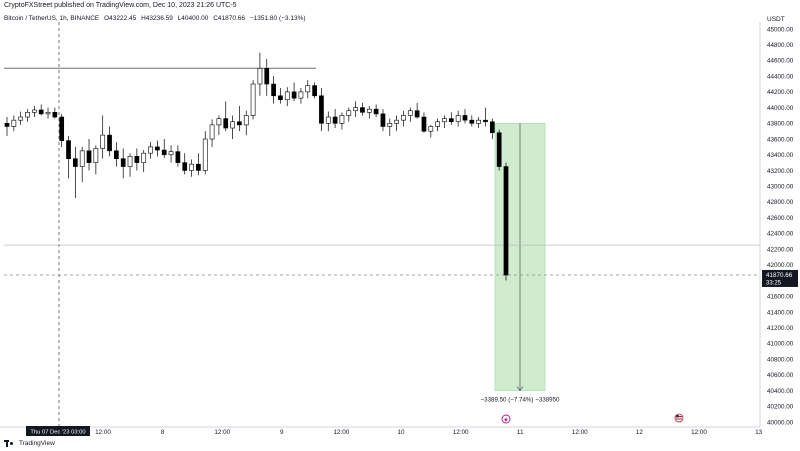 This screenshot has height=451, width=800. What do you see at coordinates (505, 420) in the screenshot?
I see `event-marker-glyph: ★` at bounding box center [505, 420].